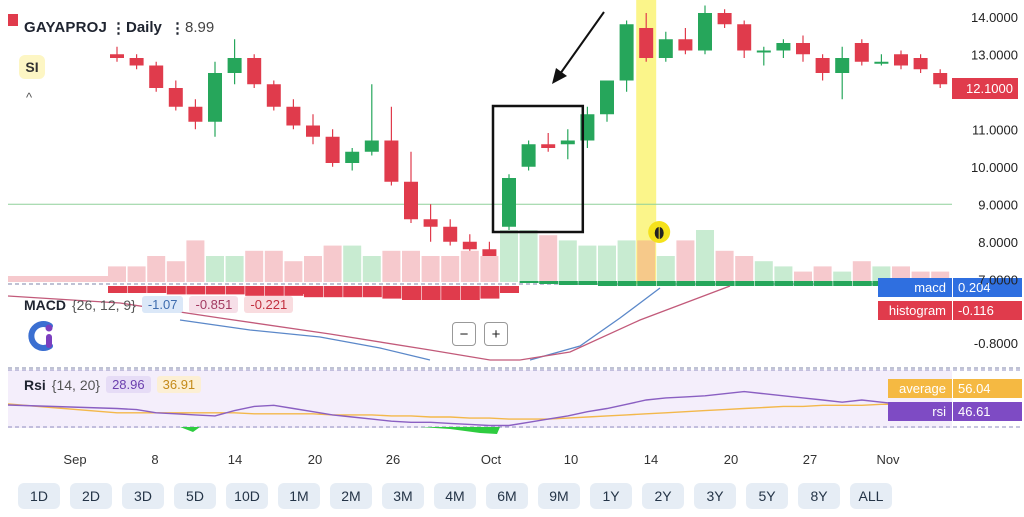 The image size is (1024, 517). What do you see at coordinates (974, 411) in the screenshot?
I see `rsi-tag-value: 46.61` at bounding box center [974, 411].